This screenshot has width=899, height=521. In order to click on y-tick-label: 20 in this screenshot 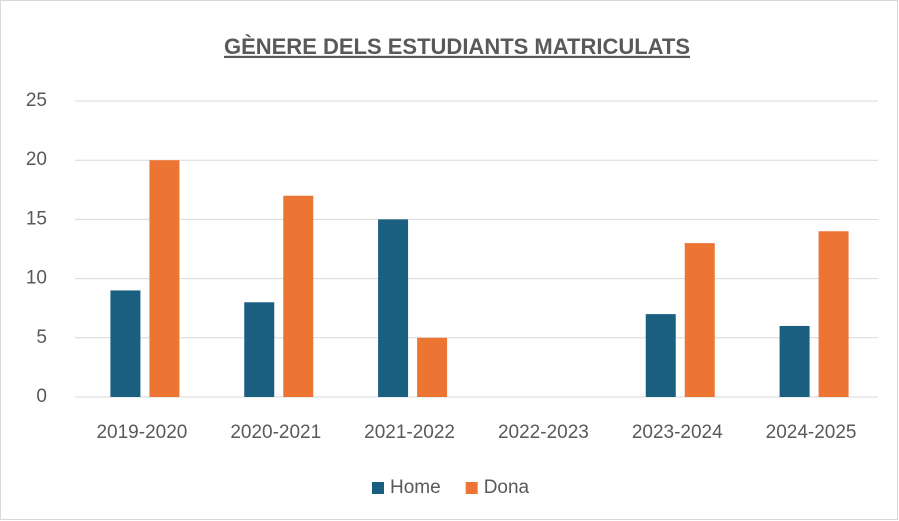, I will do `click(36, 159)`.